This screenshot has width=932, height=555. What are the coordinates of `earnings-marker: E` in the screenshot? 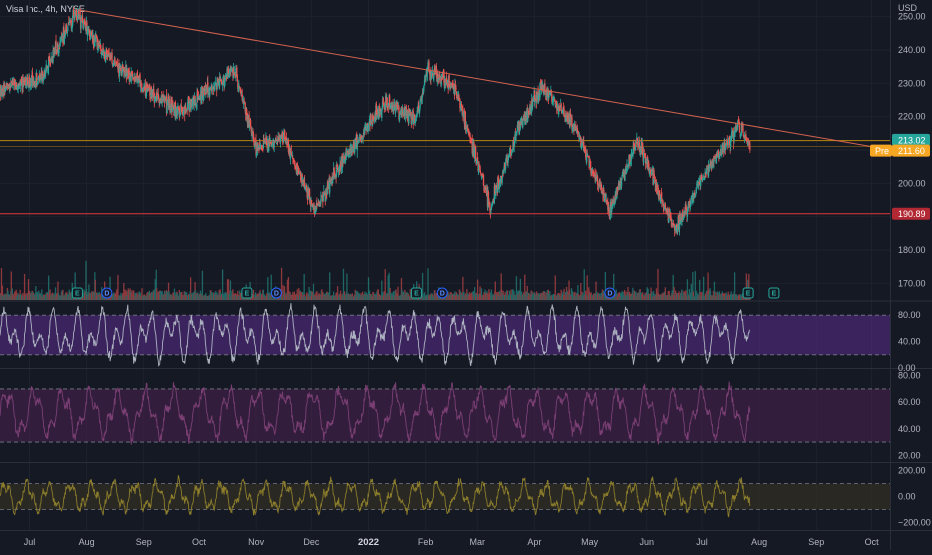 It's located at (77, 293).